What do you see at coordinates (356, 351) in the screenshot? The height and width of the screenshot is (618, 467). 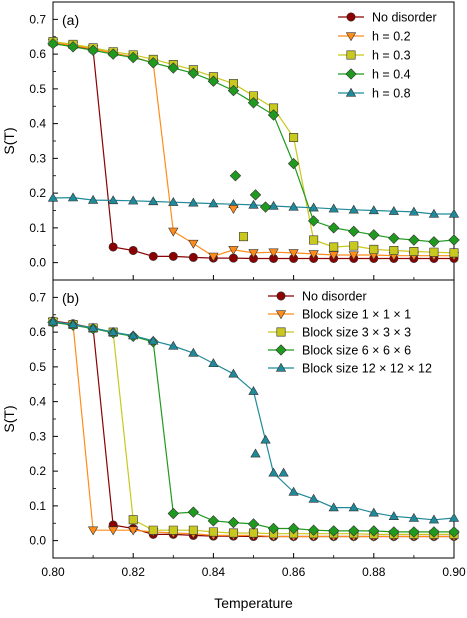 I see `legend-label: Block size 6 × 6 × 6` at bounding box center [356, 351].